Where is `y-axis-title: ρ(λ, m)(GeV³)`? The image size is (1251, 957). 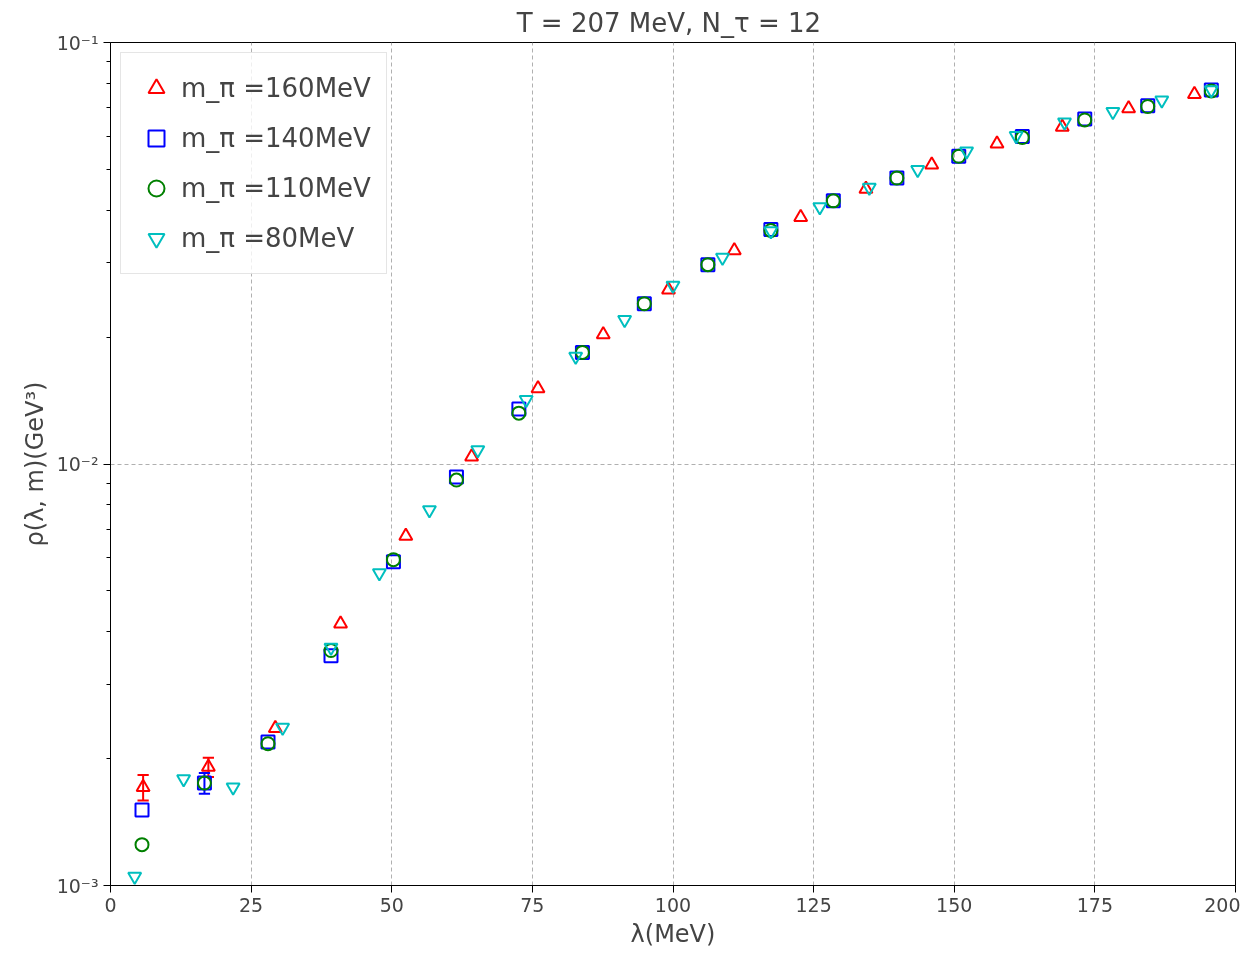
y-axis-title: ρ(λ, m)(GeV³) is located at coordinates (34, 464).